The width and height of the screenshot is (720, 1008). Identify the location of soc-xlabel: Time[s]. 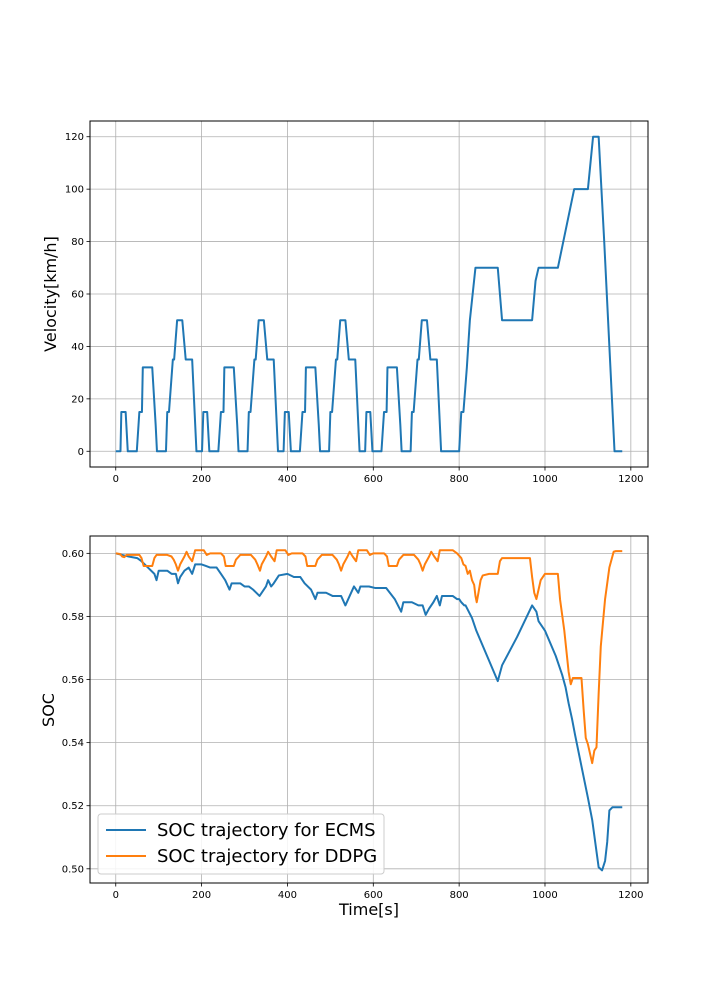
(368, 909).